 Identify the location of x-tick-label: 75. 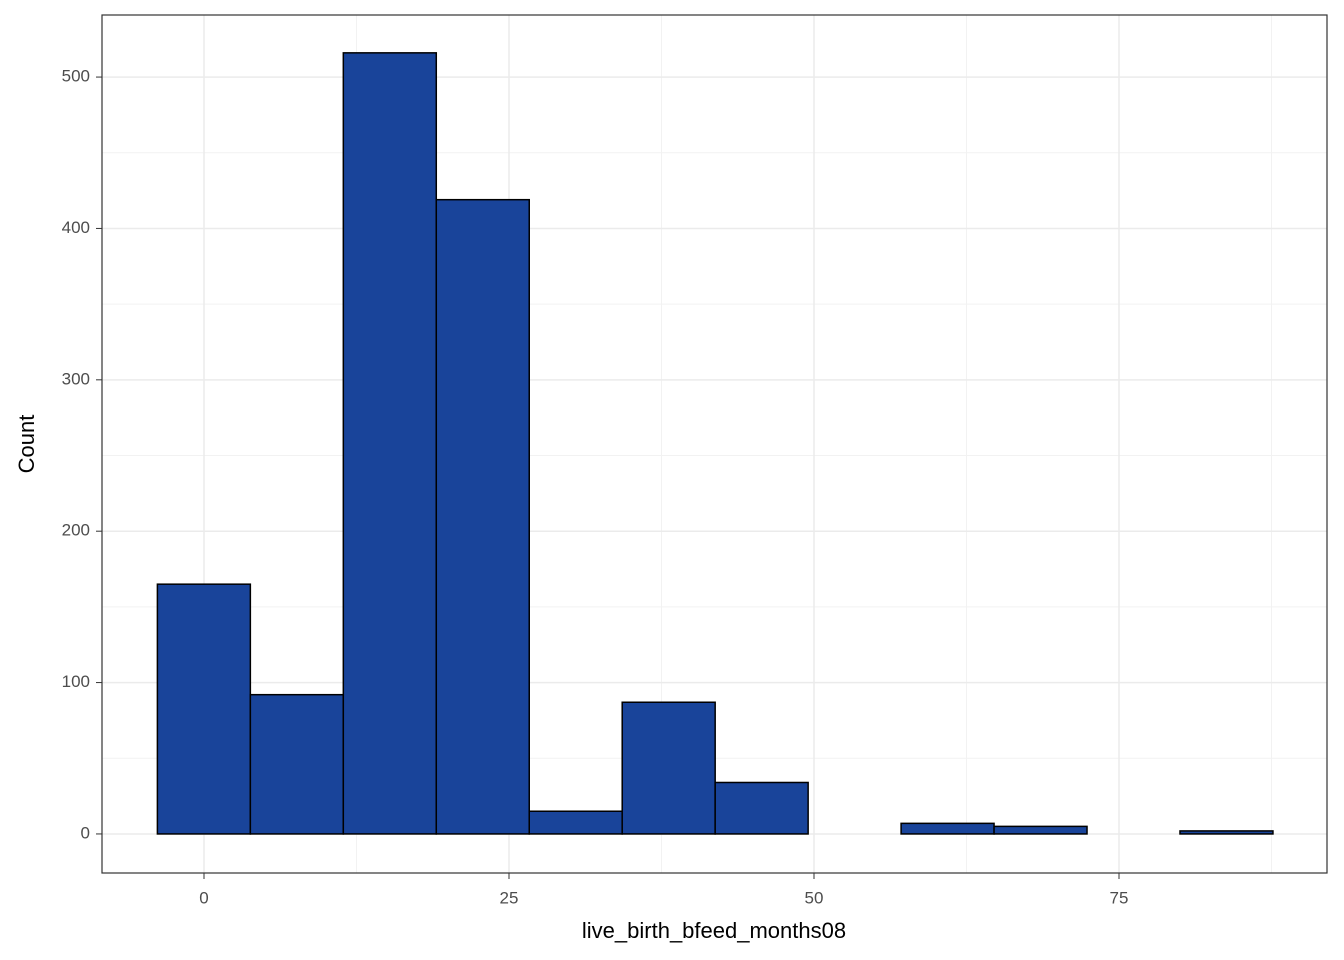
(1119, 897).